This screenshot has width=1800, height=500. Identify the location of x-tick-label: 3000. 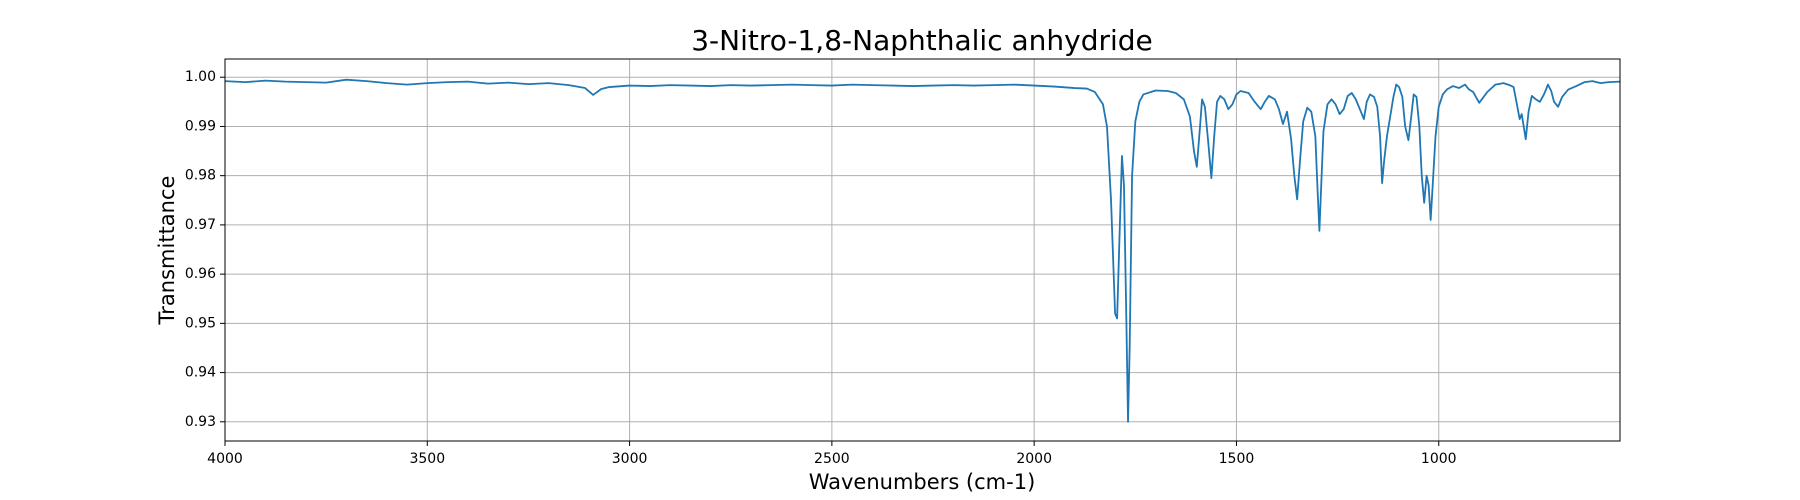
(630, 459).